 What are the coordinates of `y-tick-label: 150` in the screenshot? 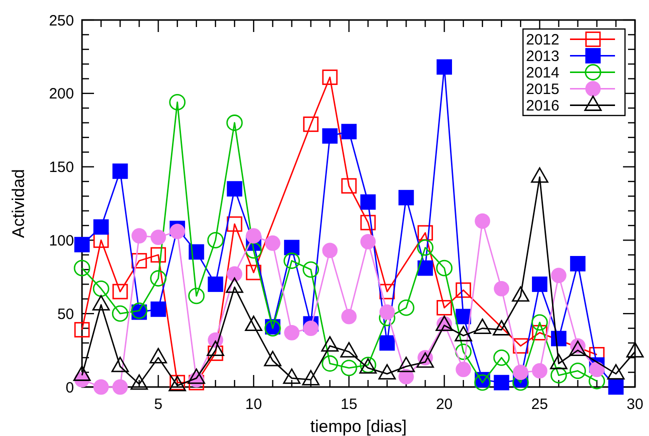 It's located at (61, 167).